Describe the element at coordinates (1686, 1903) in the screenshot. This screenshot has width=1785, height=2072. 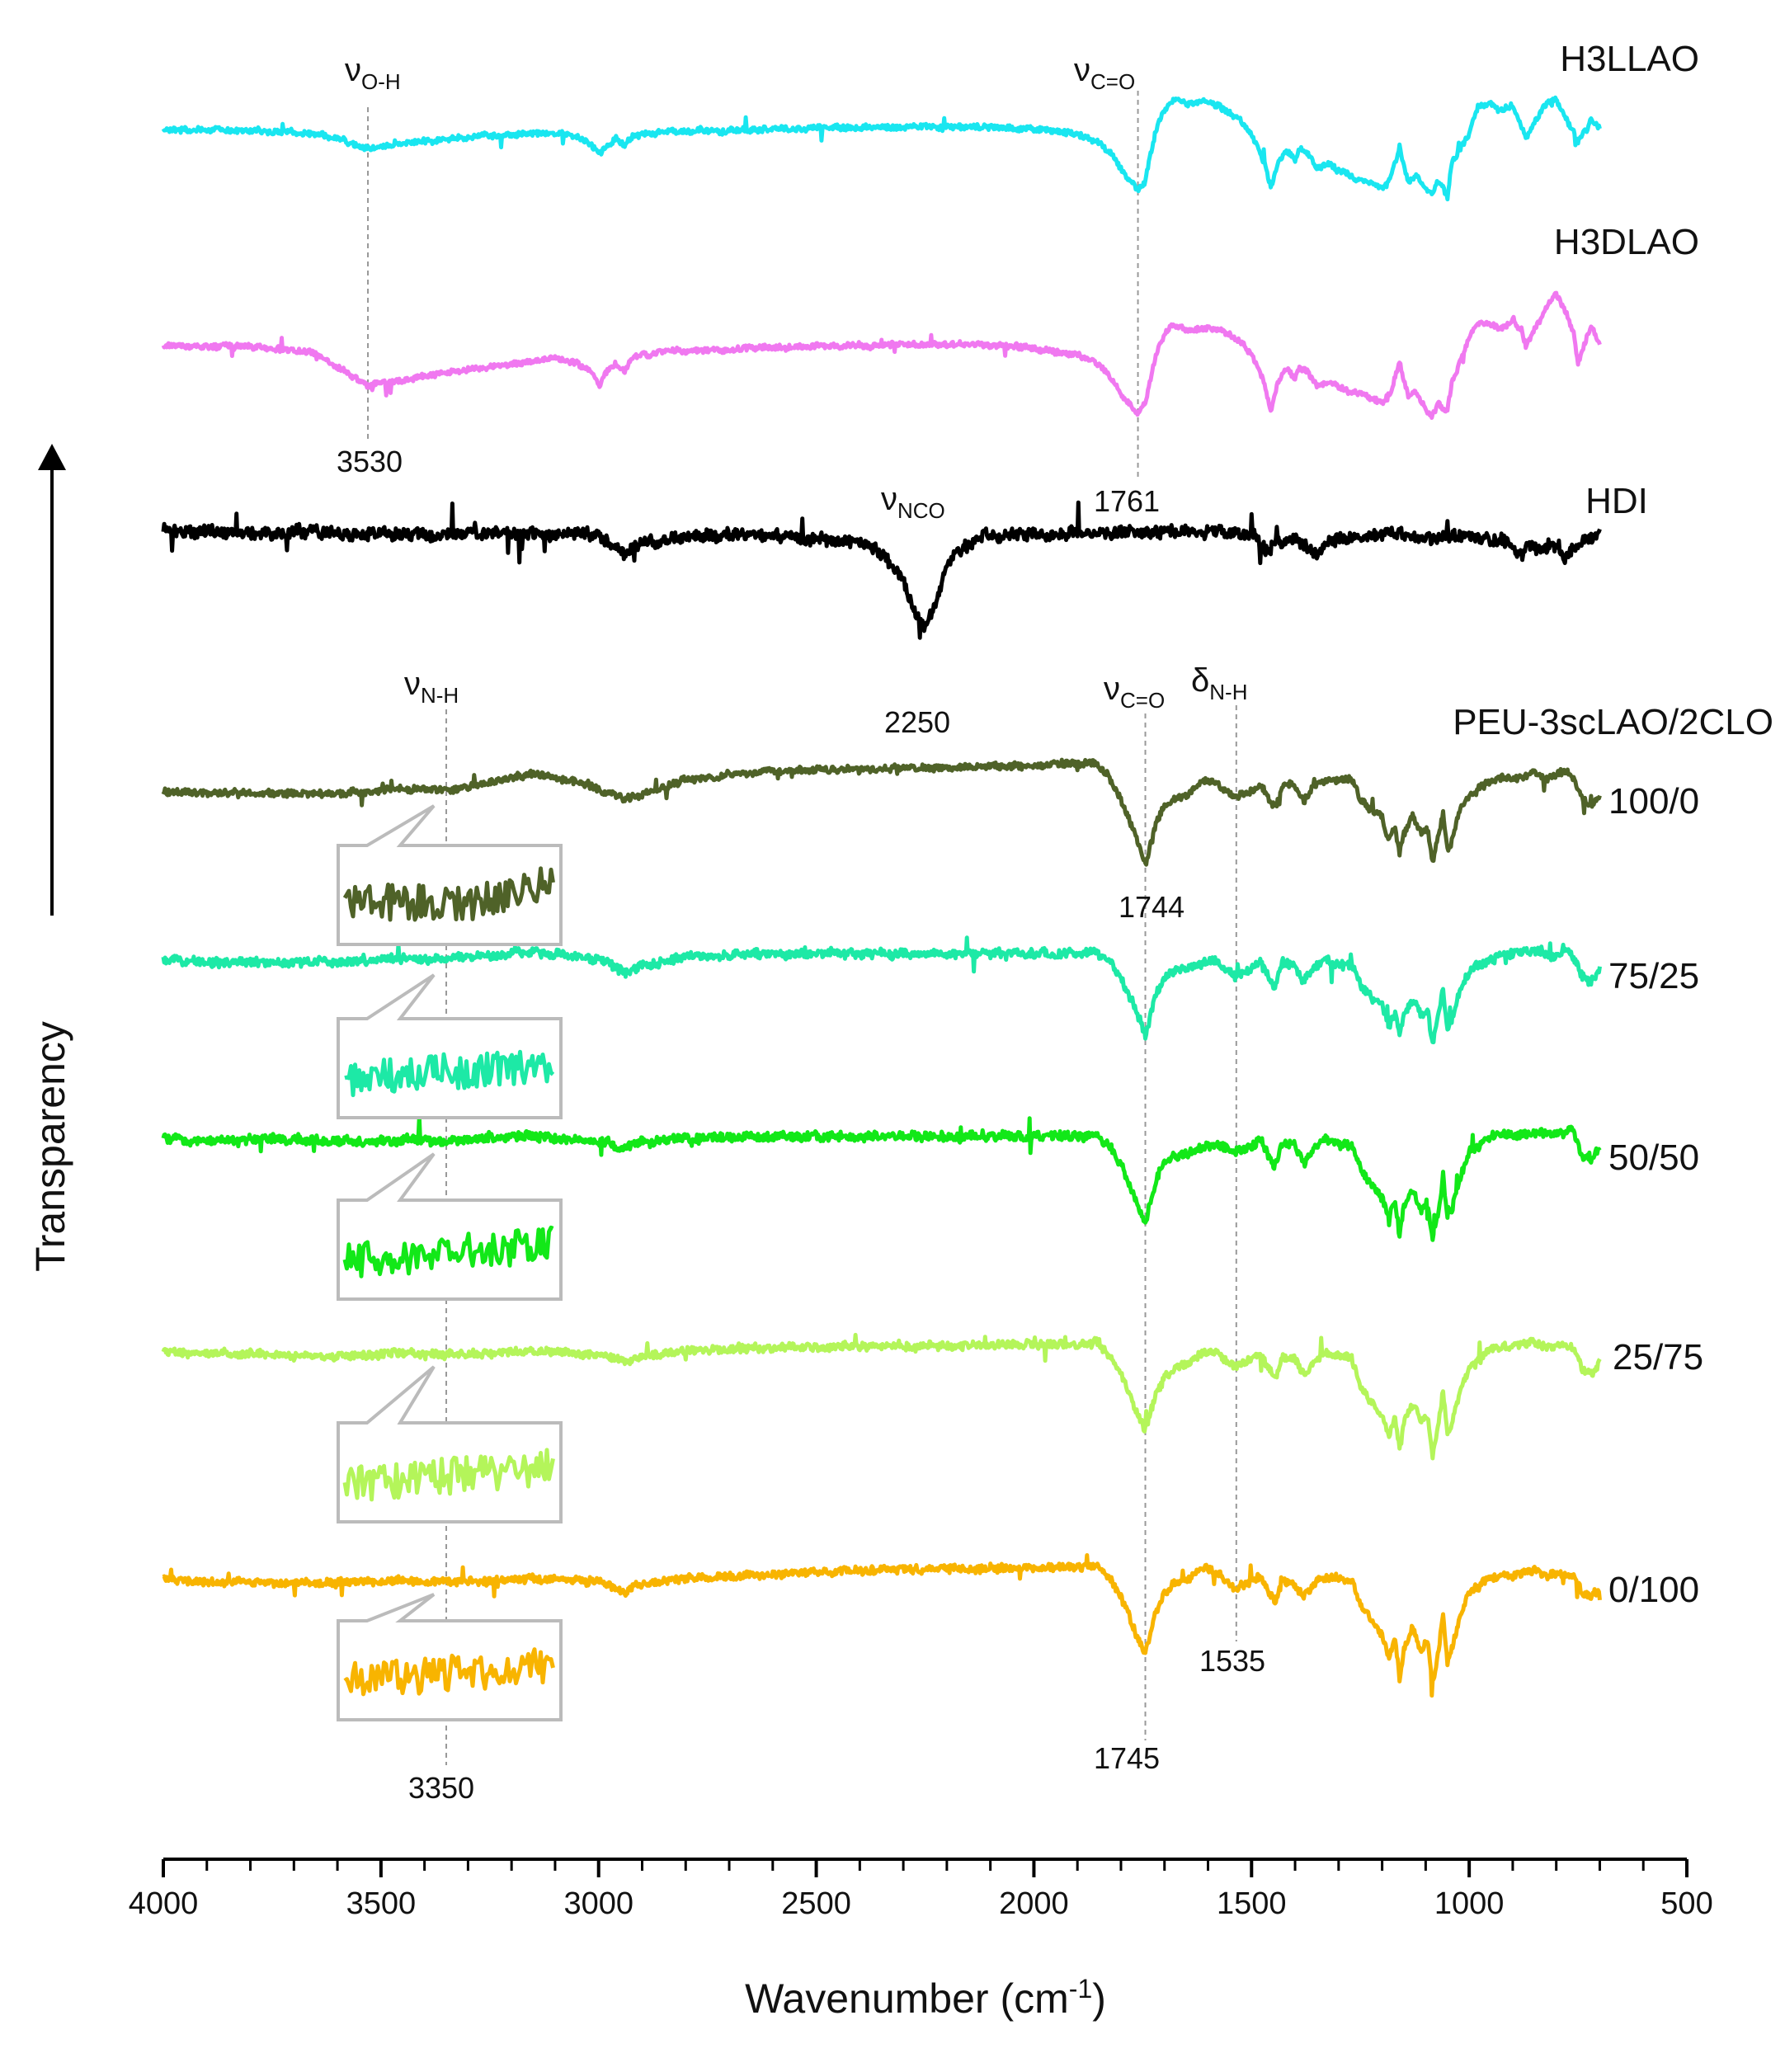
I see `x-tick-label-500: 500` at that location.